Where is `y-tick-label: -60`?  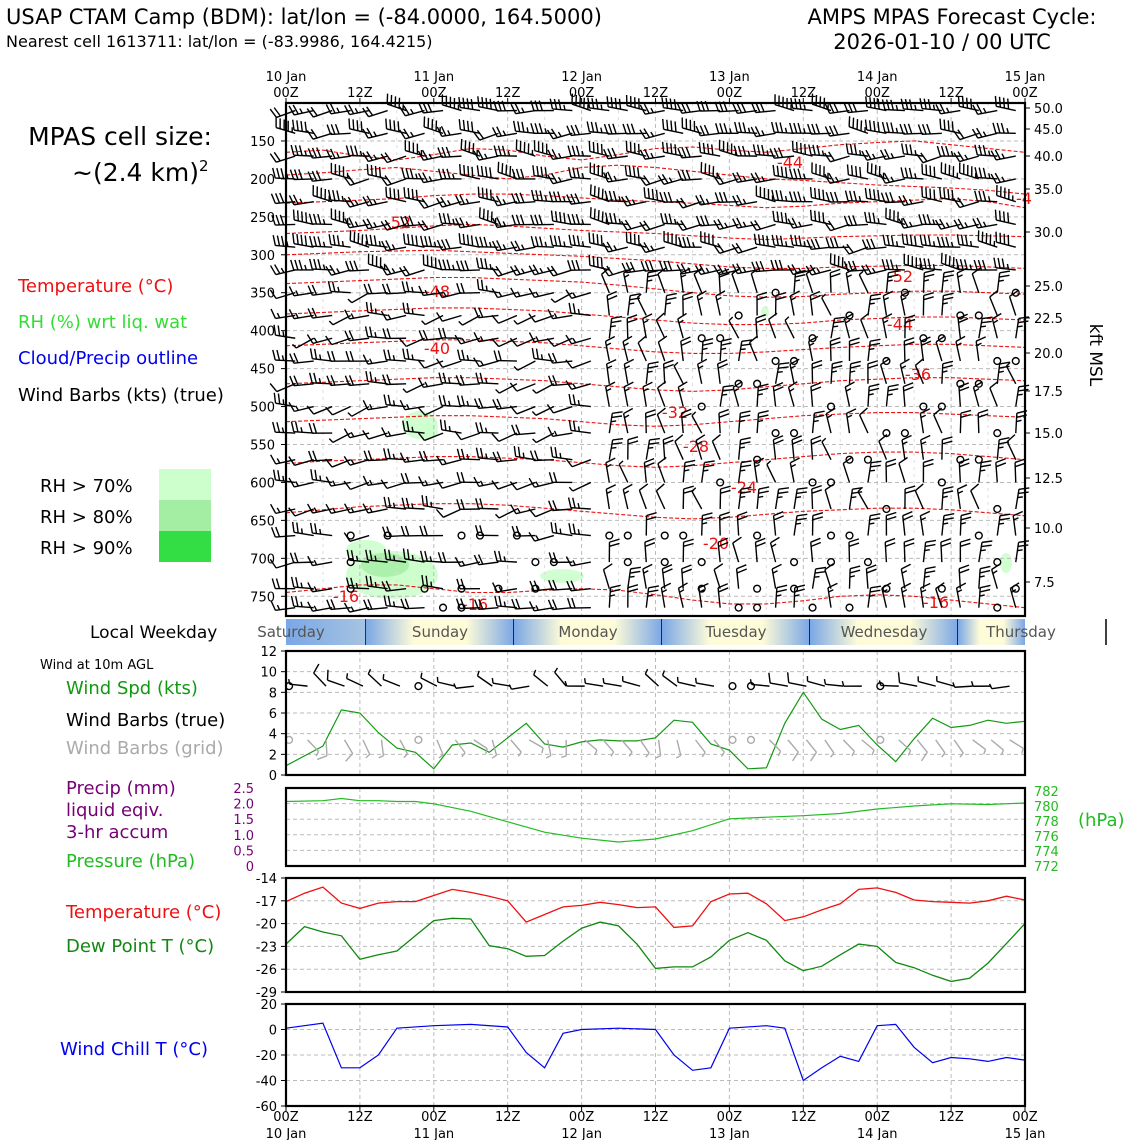 y-tick-label: -60 is located at coordinates (266, 1107).